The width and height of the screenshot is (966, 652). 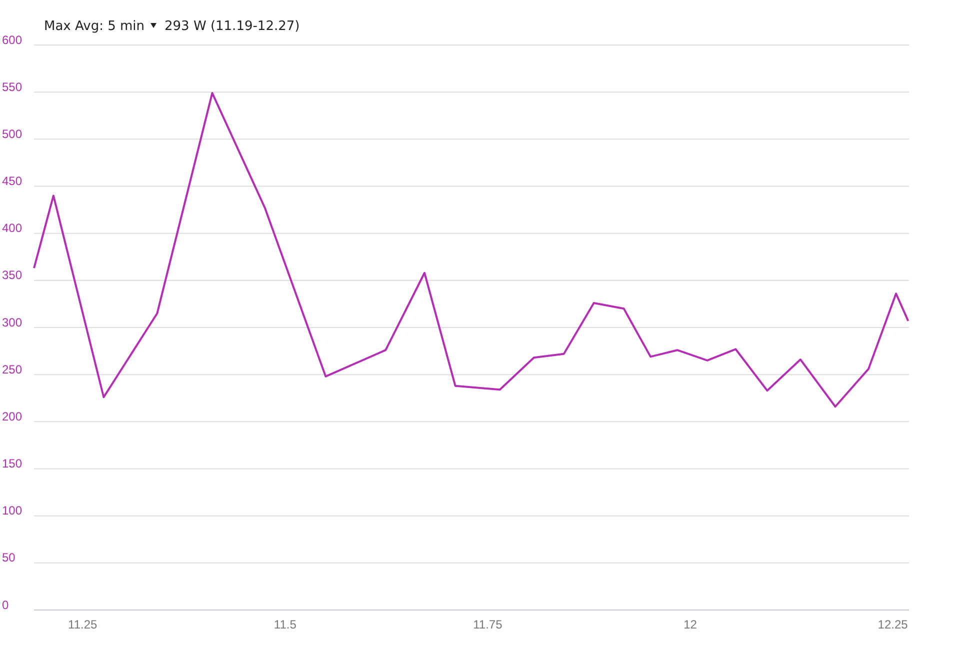 I want to click on chart-subtitle: 293 W (11.19-12.27), so click(x=232, y=26).